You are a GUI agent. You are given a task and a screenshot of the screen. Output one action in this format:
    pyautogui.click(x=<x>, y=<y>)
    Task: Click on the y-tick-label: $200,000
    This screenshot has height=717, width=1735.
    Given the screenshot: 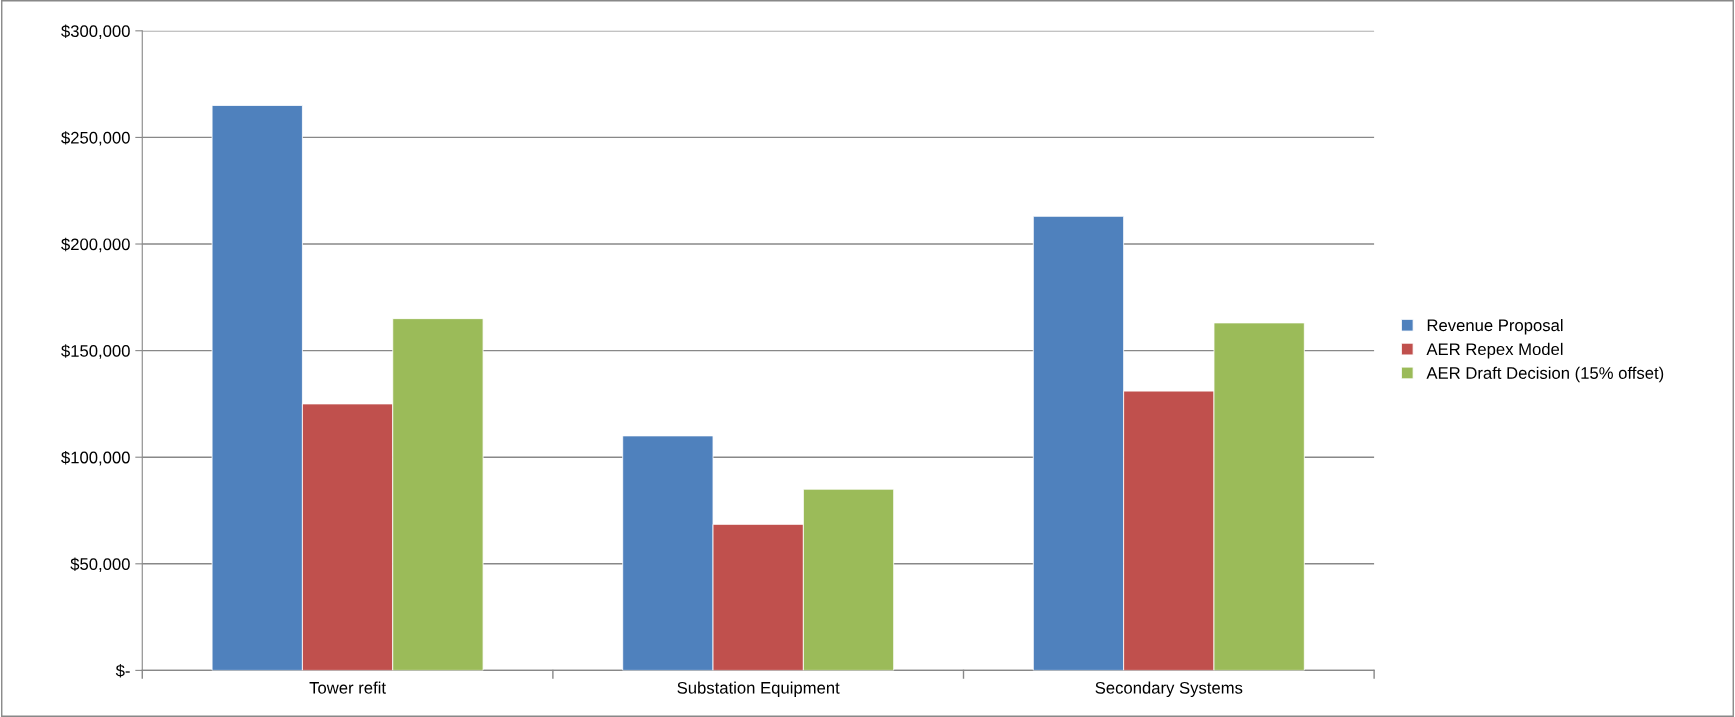 What is the action you would take?
    pyautogui.click(x=95, y=245)
    